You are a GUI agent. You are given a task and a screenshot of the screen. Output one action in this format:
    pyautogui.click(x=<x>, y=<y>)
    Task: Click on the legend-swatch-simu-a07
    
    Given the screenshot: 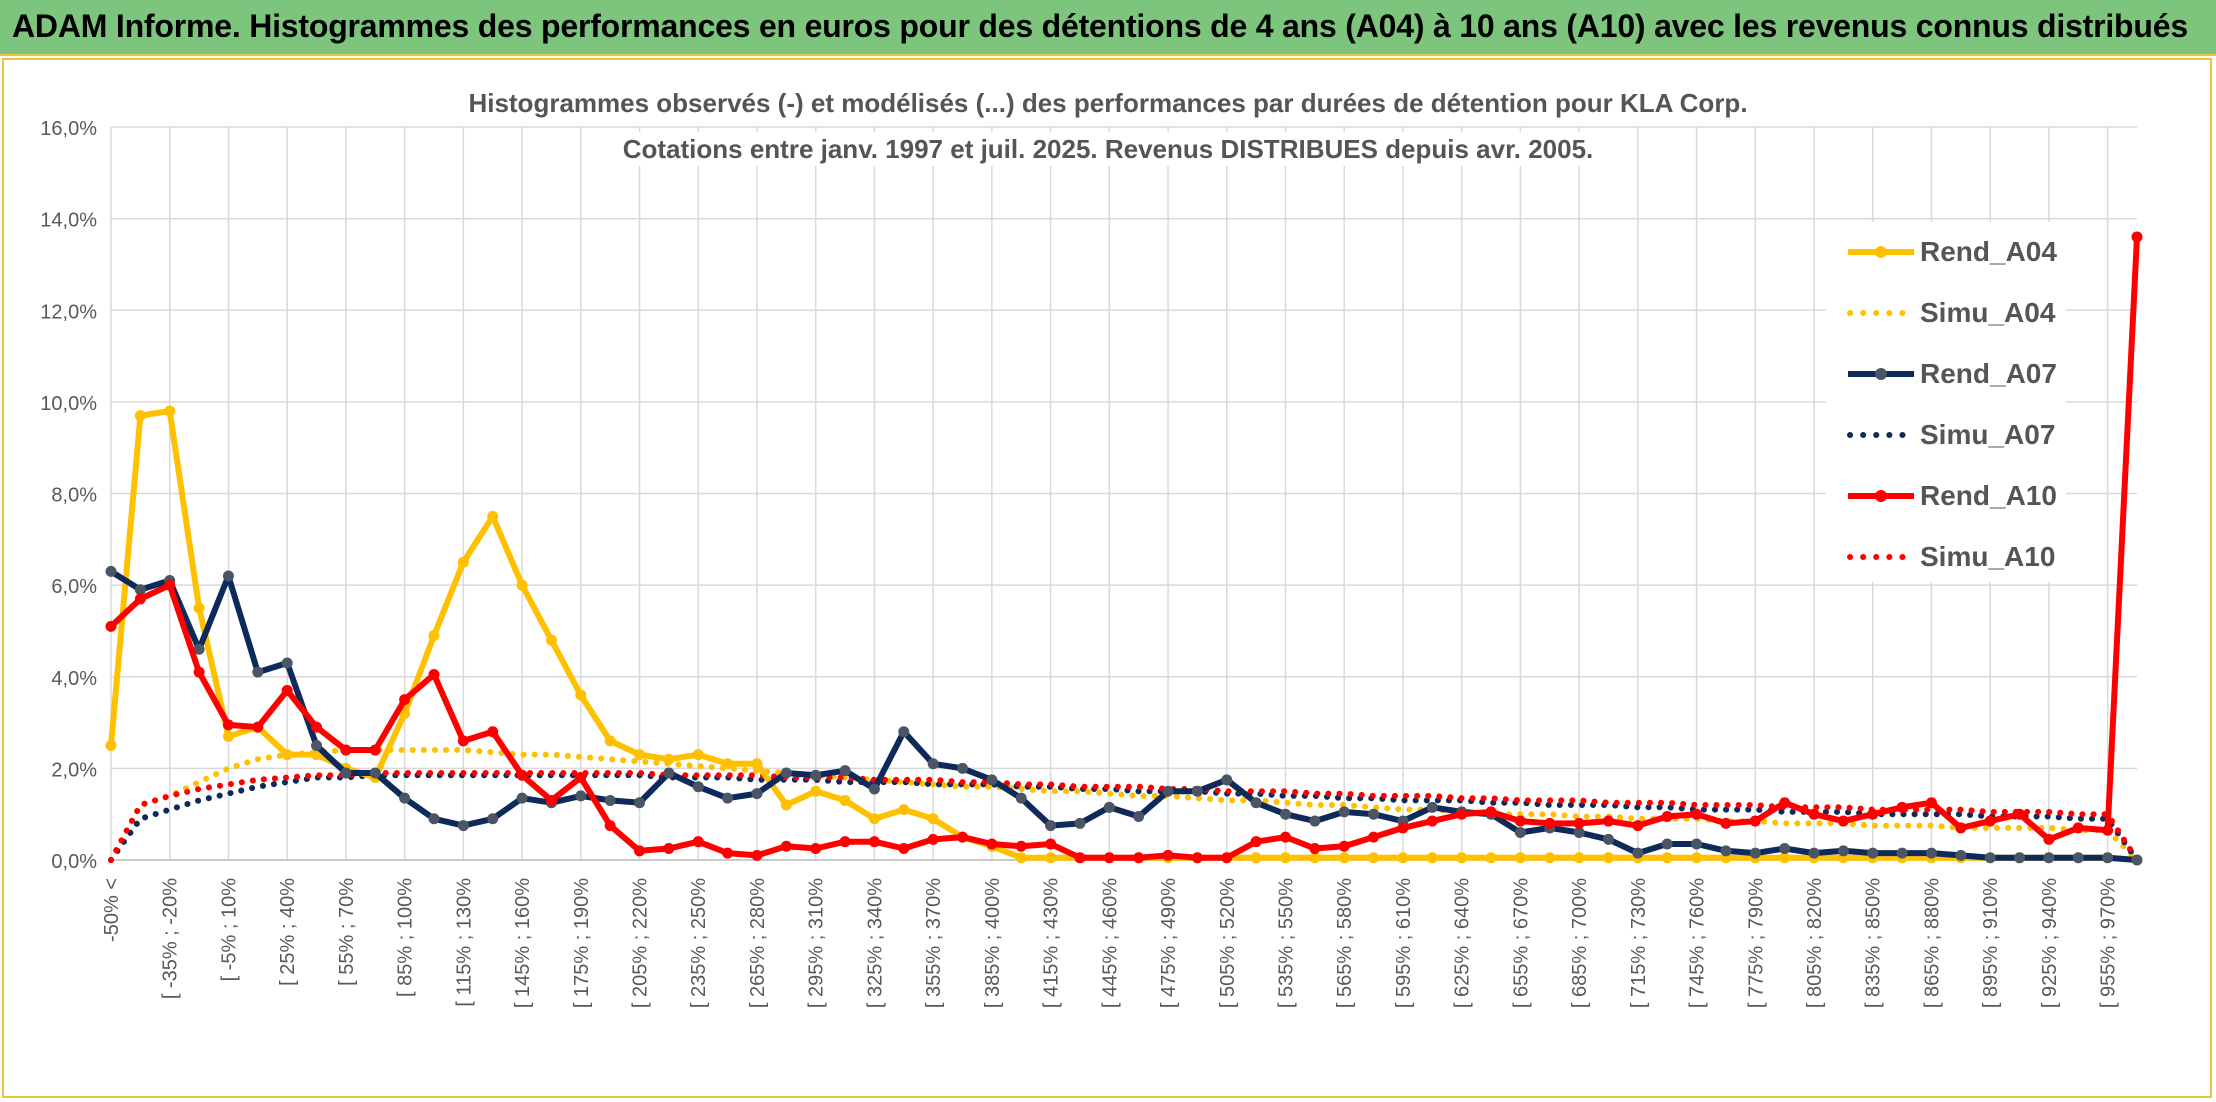 What is the action you would take?
    pyautogui.click(x=1881, y=435)
    